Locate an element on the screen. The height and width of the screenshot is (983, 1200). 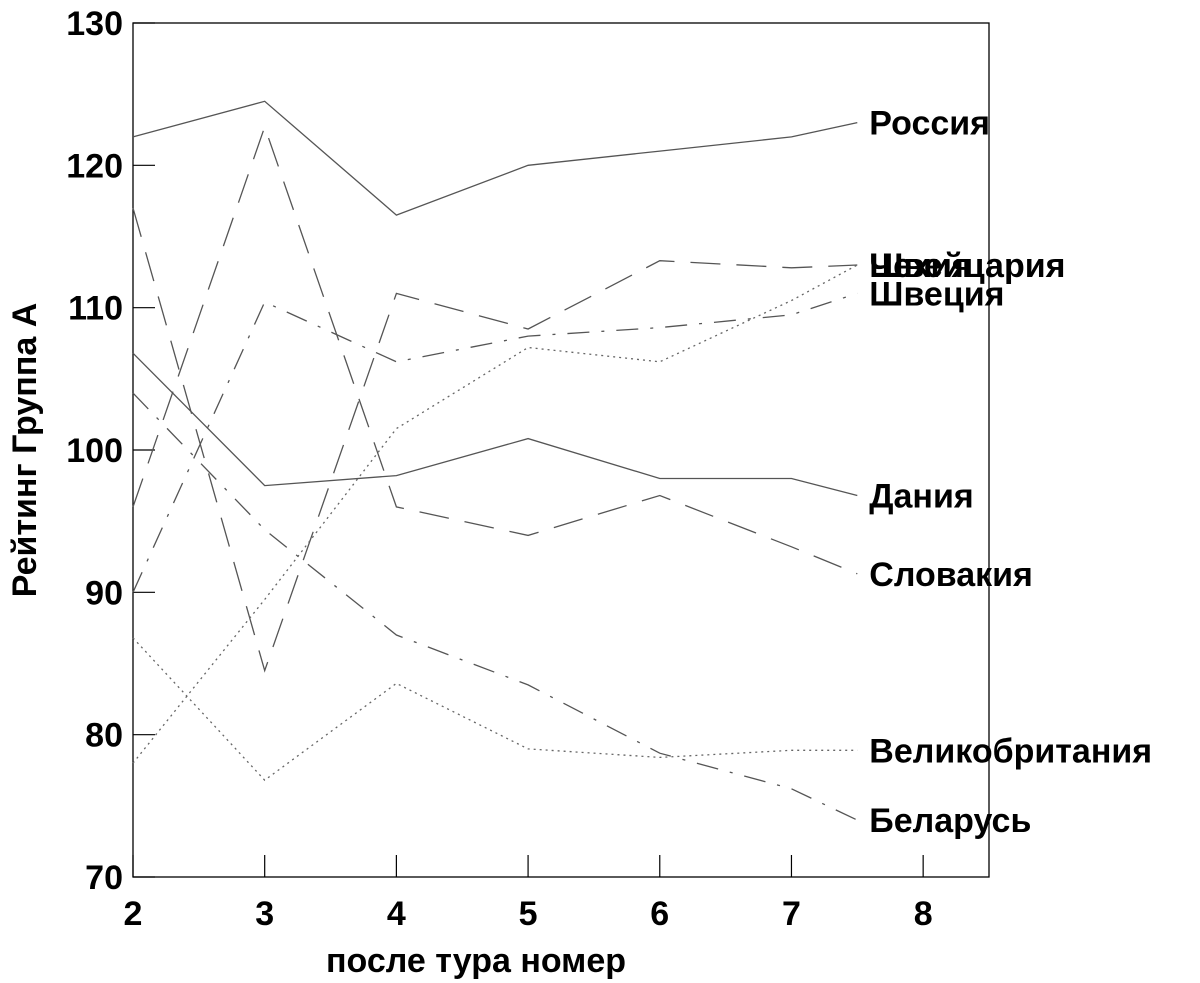
series-label-5: Дания is located at coordinates (921, 497).